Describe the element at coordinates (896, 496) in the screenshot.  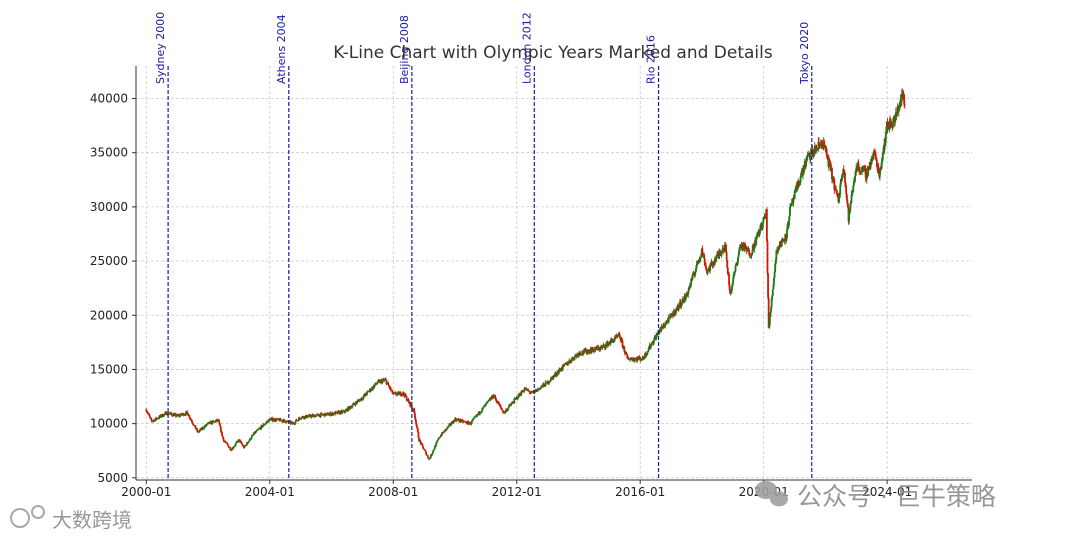
I see `watermark-right-text: 公众号 · 巨牛策略` at that location.